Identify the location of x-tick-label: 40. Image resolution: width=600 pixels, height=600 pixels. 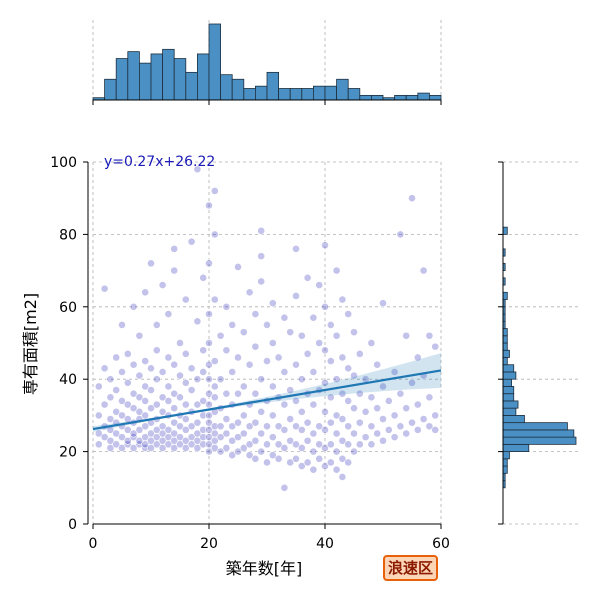
(325, 544).